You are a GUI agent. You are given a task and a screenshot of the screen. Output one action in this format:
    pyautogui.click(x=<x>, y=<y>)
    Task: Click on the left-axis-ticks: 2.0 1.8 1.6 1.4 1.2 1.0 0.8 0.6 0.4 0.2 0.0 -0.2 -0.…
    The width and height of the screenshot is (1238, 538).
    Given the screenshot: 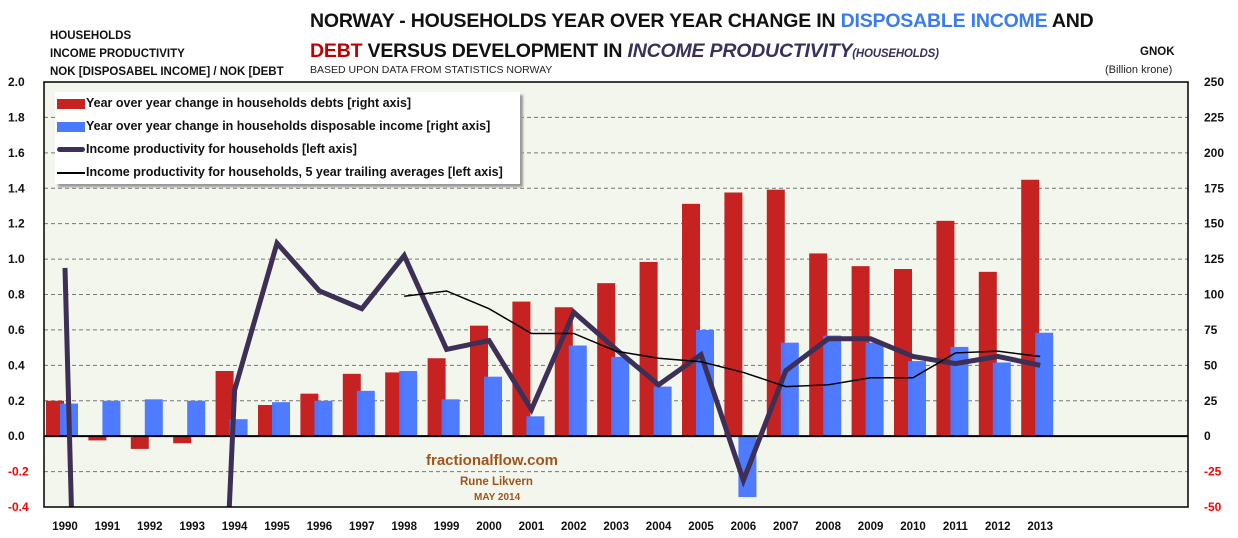 What is the action you would take?
    pyautogui.click(x=18, y=294)
    